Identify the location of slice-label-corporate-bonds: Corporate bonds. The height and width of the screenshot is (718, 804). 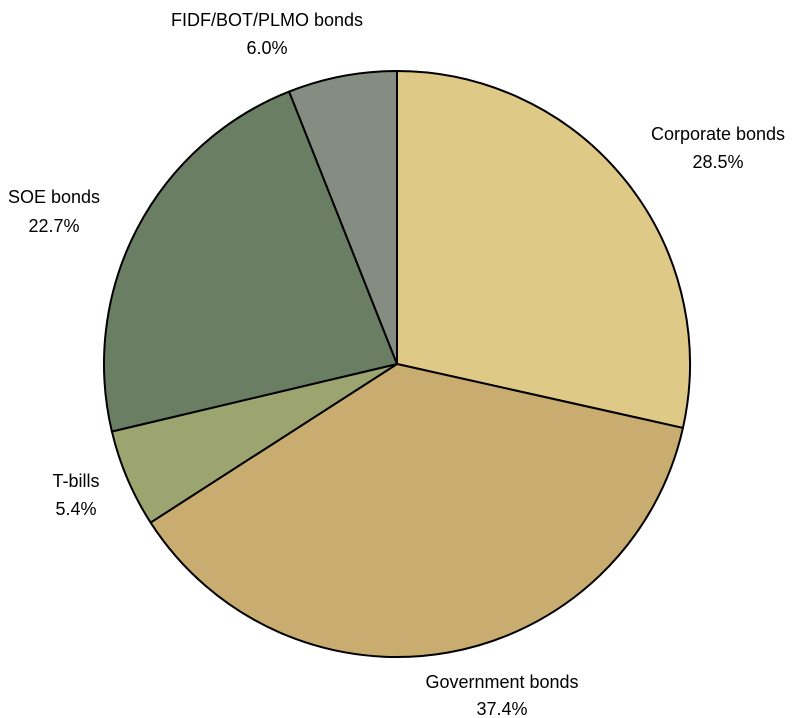
(718, 134).